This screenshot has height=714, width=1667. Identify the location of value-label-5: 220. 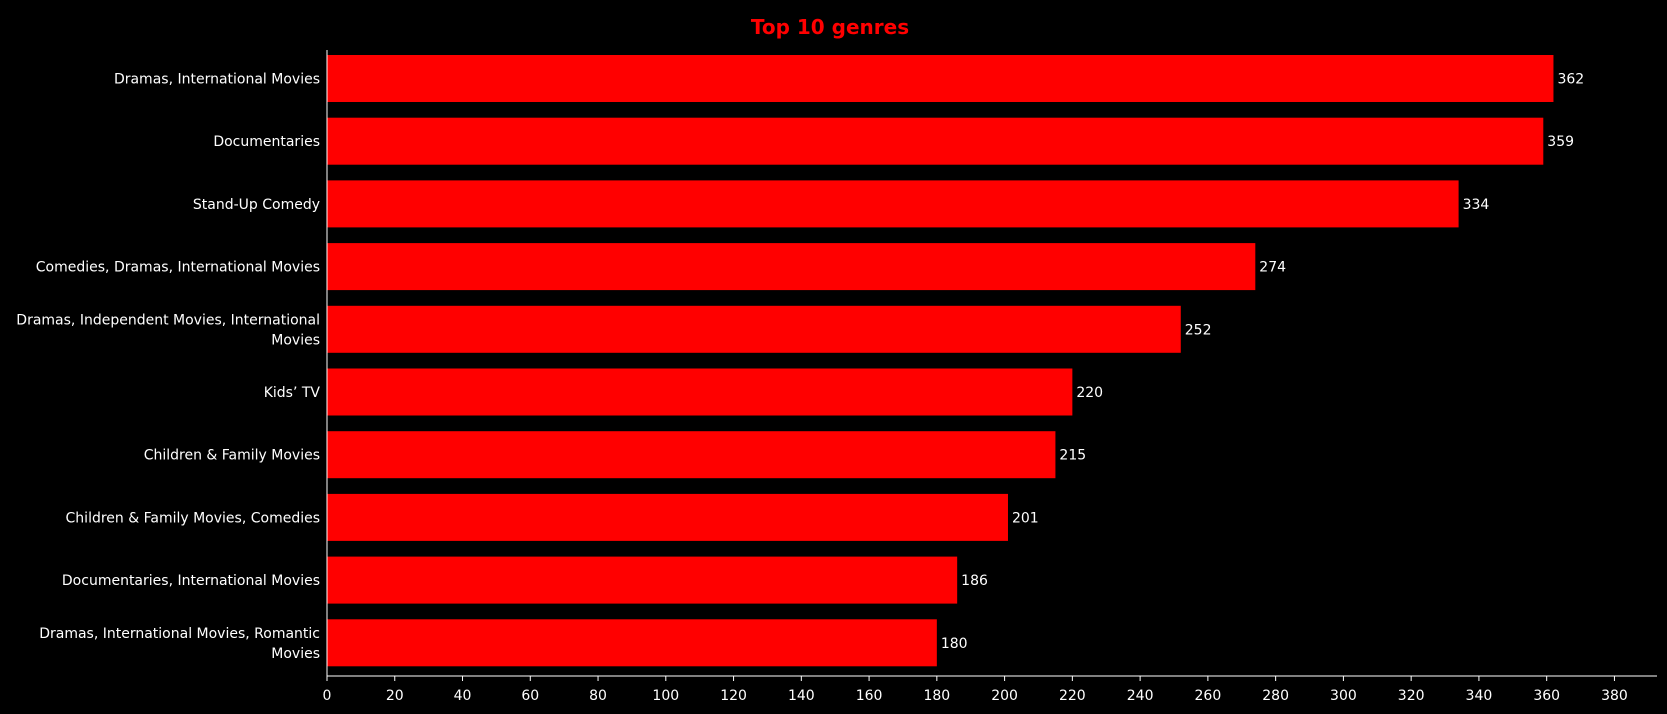
(1089, 393).